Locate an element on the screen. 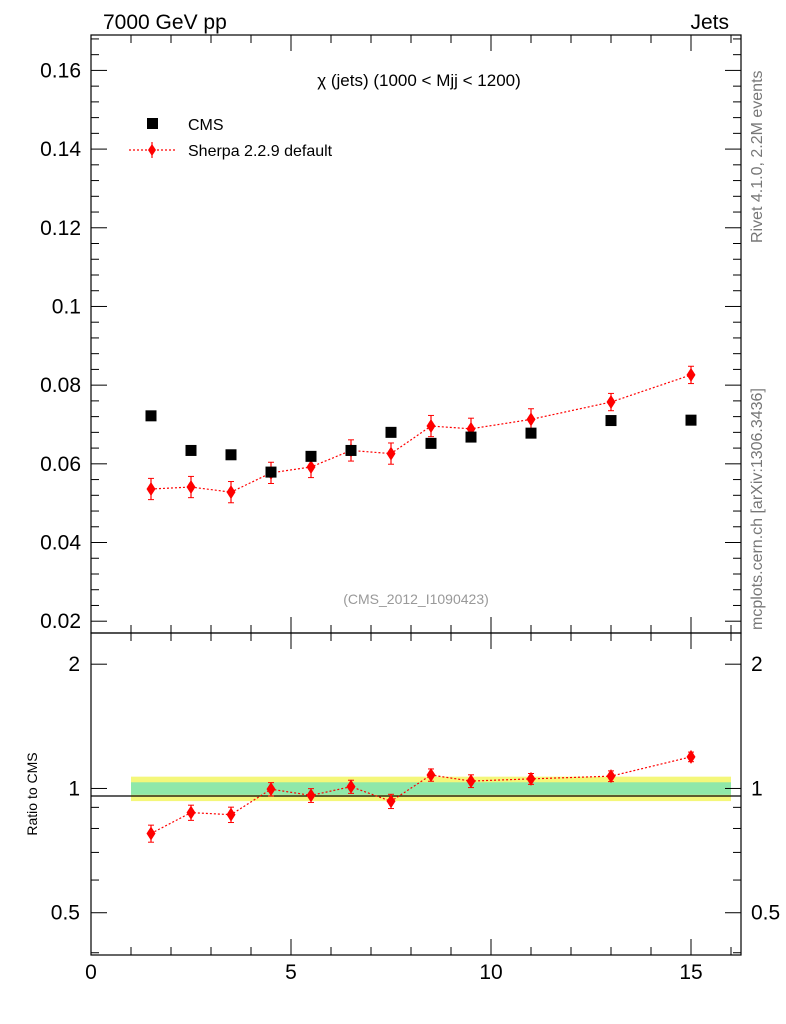 This screenshot has height=1024, width=786. y-tick-label: 0.04 is located at coordinates (60, 543).